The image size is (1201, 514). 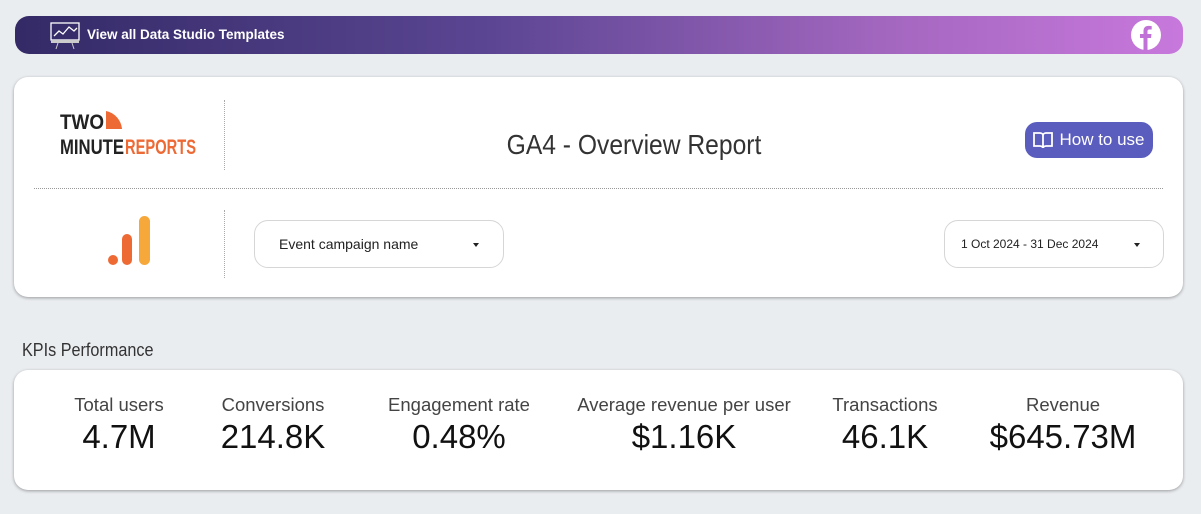 What do you see at coordinates (1146, 35) in the screenshot?
I see `facebook-icon` at bounding box center [1146, 35].